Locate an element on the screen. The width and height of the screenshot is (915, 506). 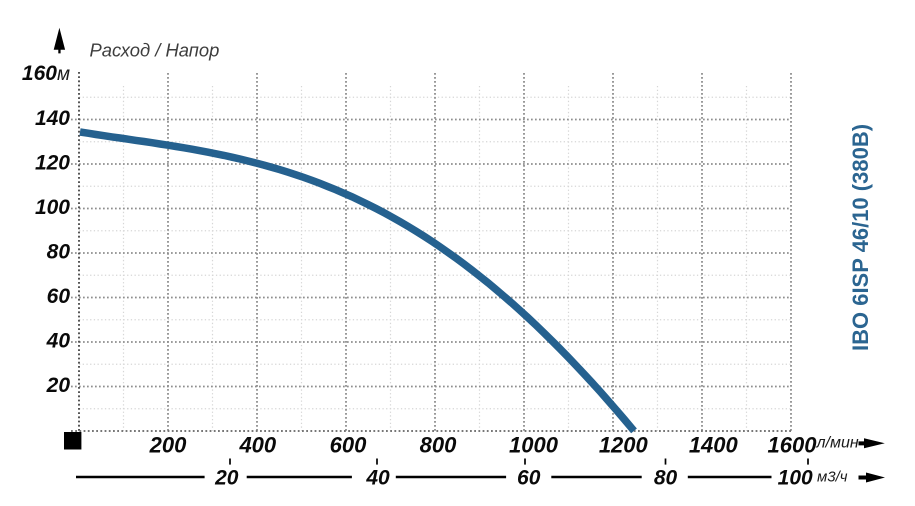
svg-text: 1400 is located at coordinates (714, 444).